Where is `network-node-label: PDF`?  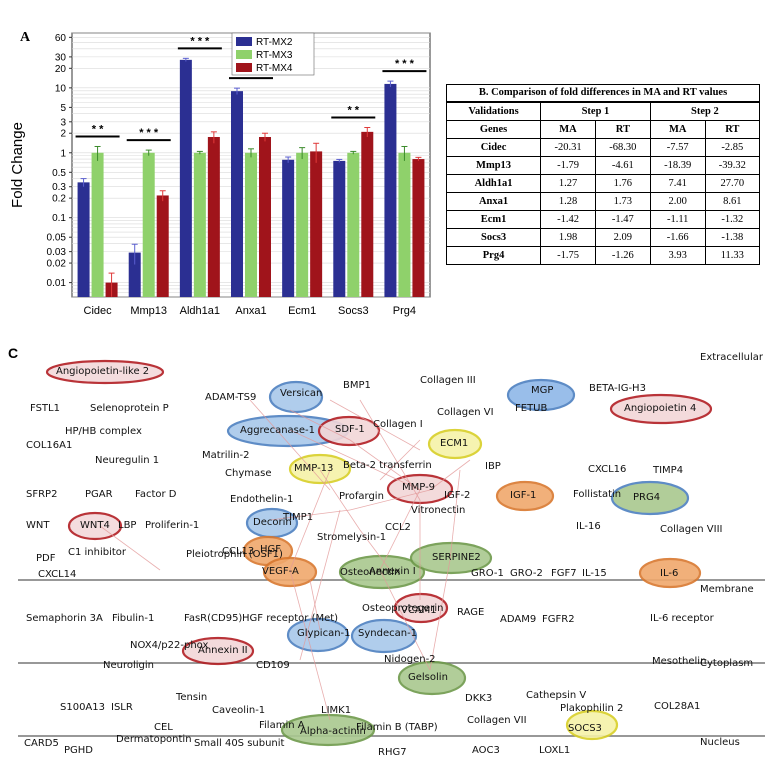 network-node-label: PDF is located at coordinates (46, 558).